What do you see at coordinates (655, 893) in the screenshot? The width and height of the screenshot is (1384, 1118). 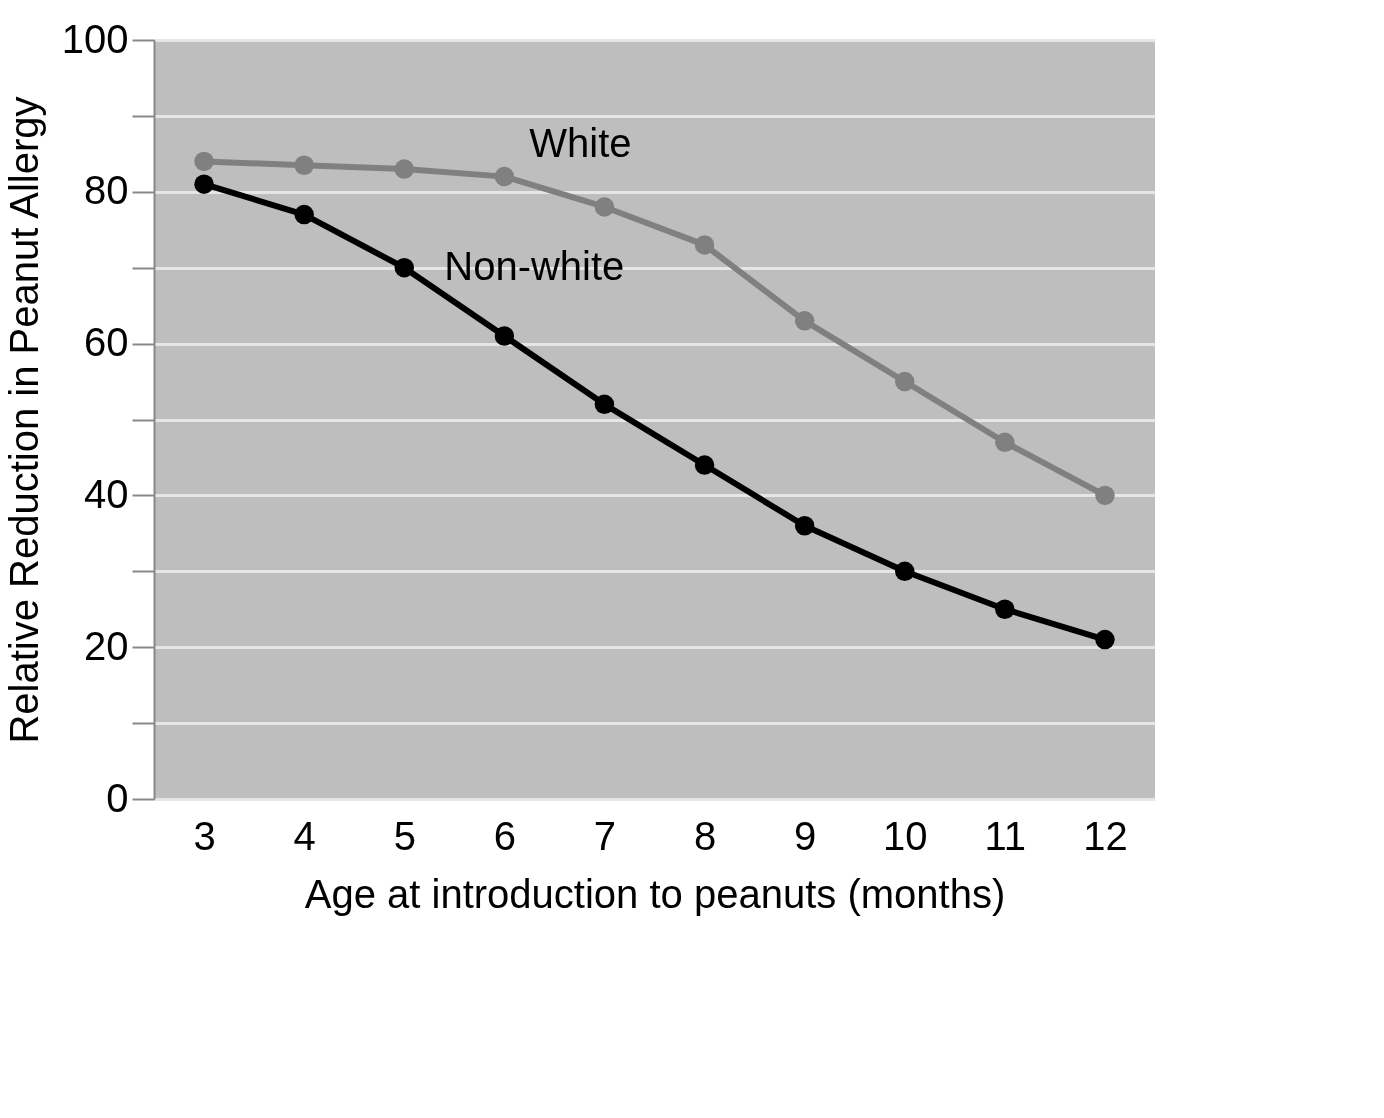 I see `x-axis-title: Age at introduction to peanuts (months)` at bounding box center [655, 893].